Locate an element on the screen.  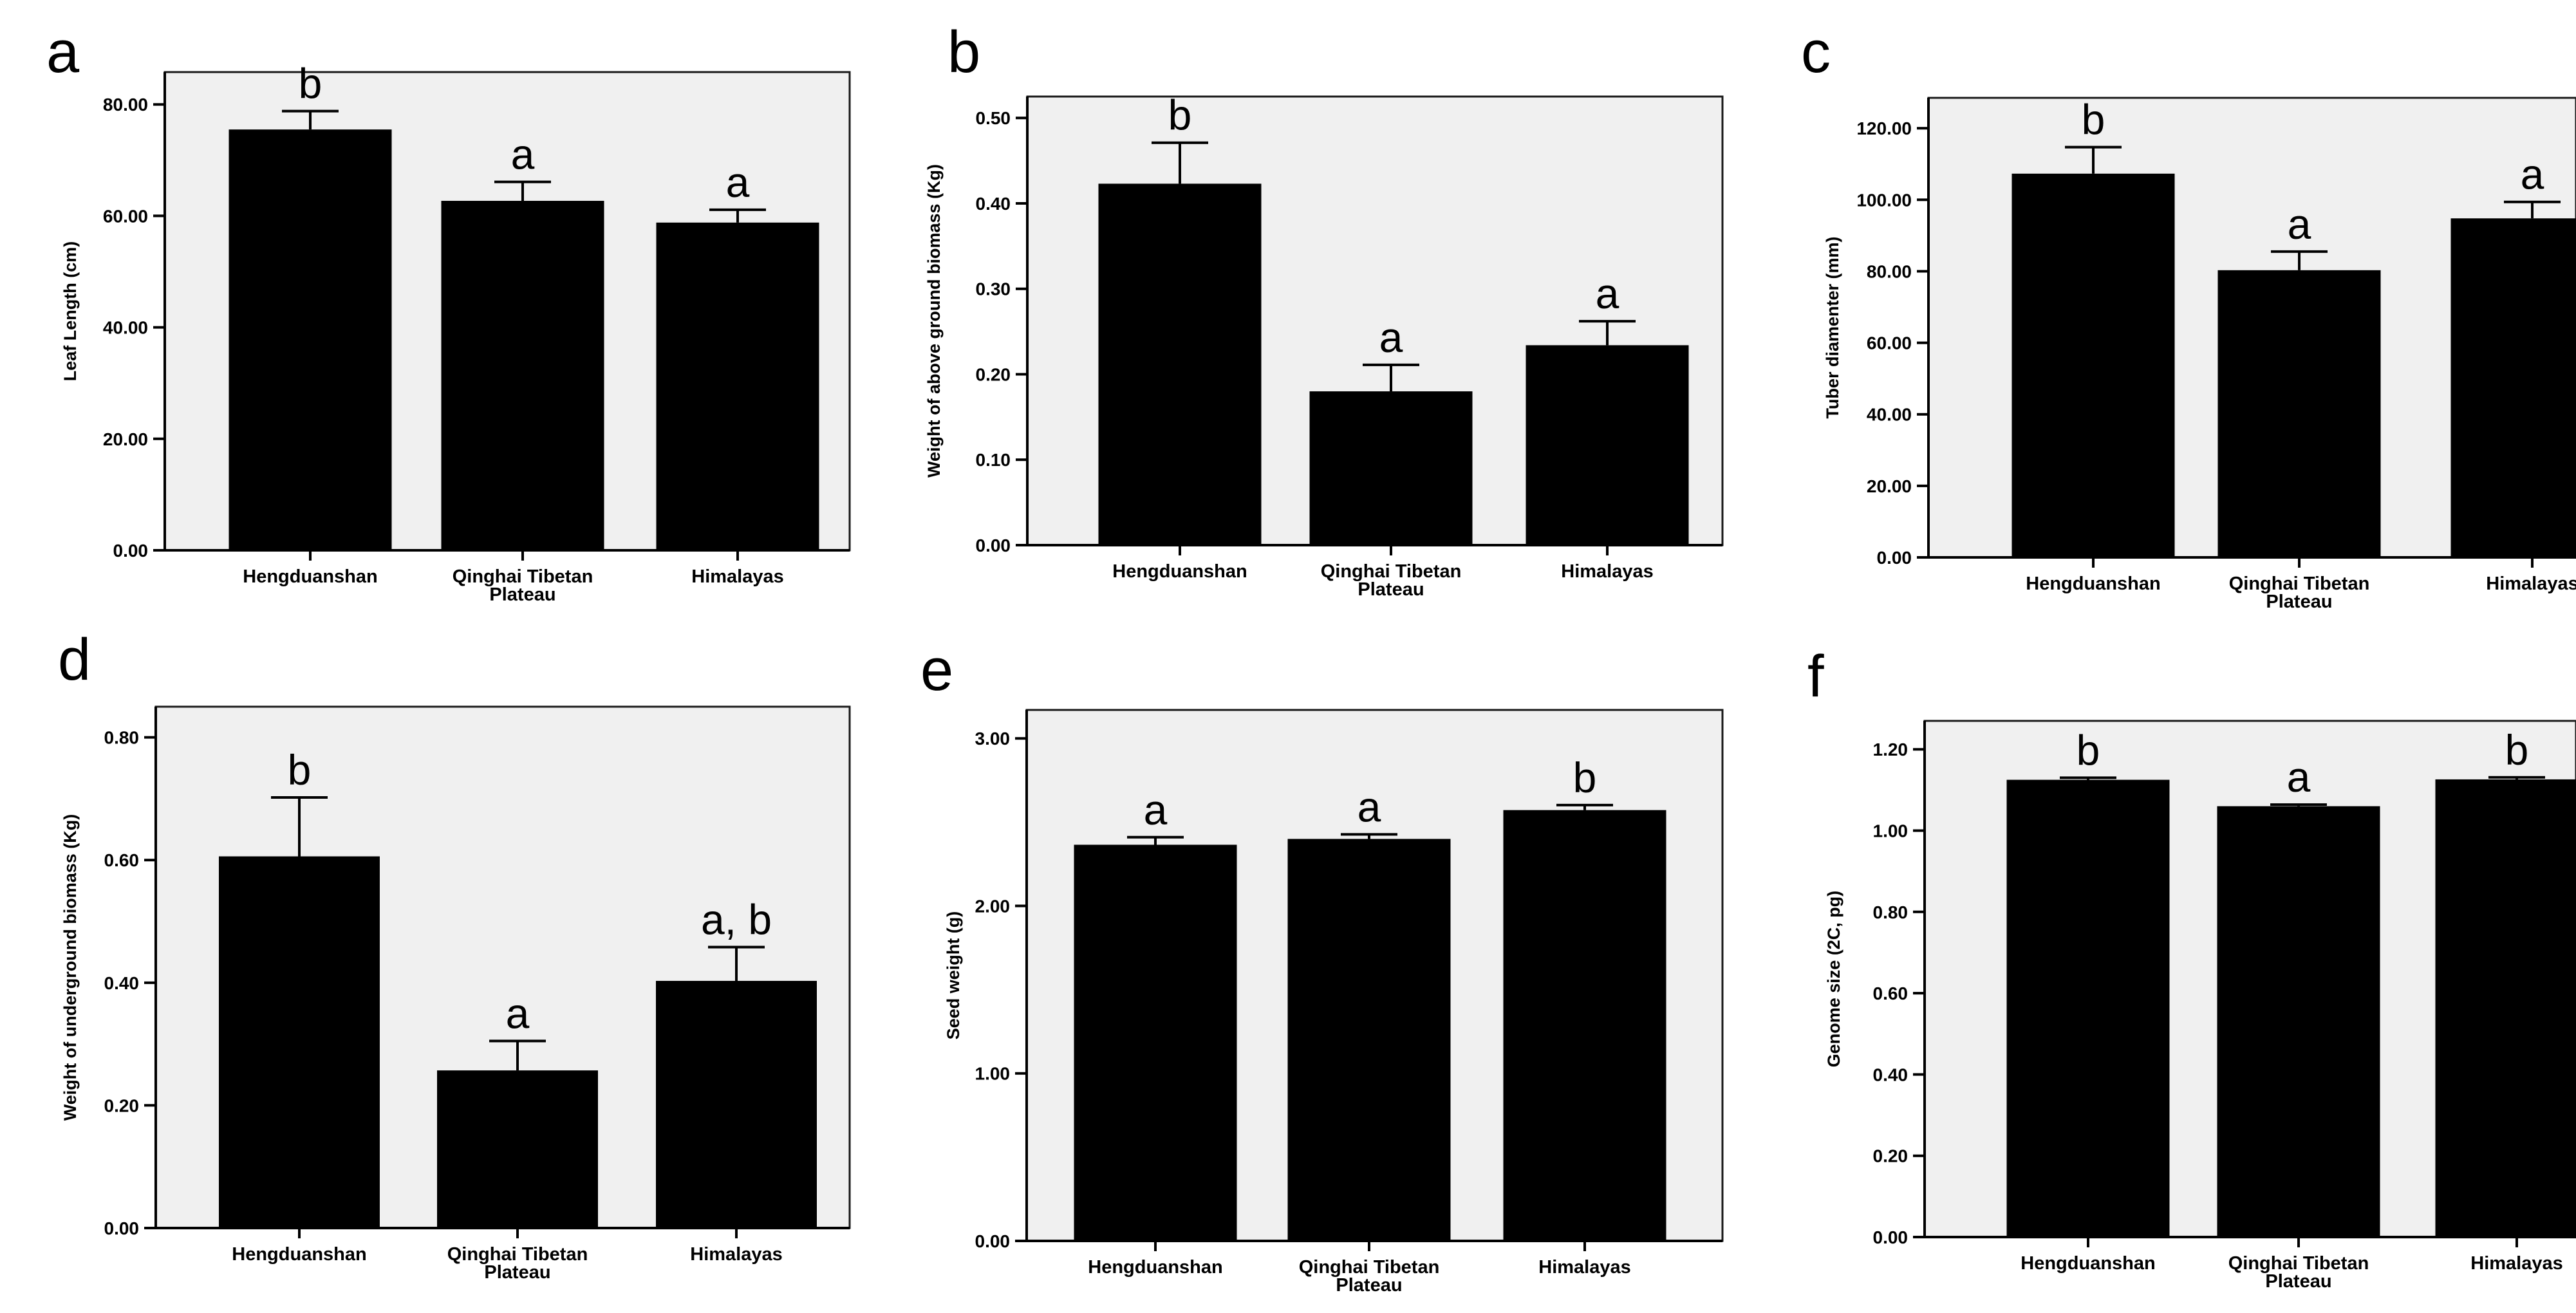
y-tick-label: 100.00 is located at coordinates (1884, 200).